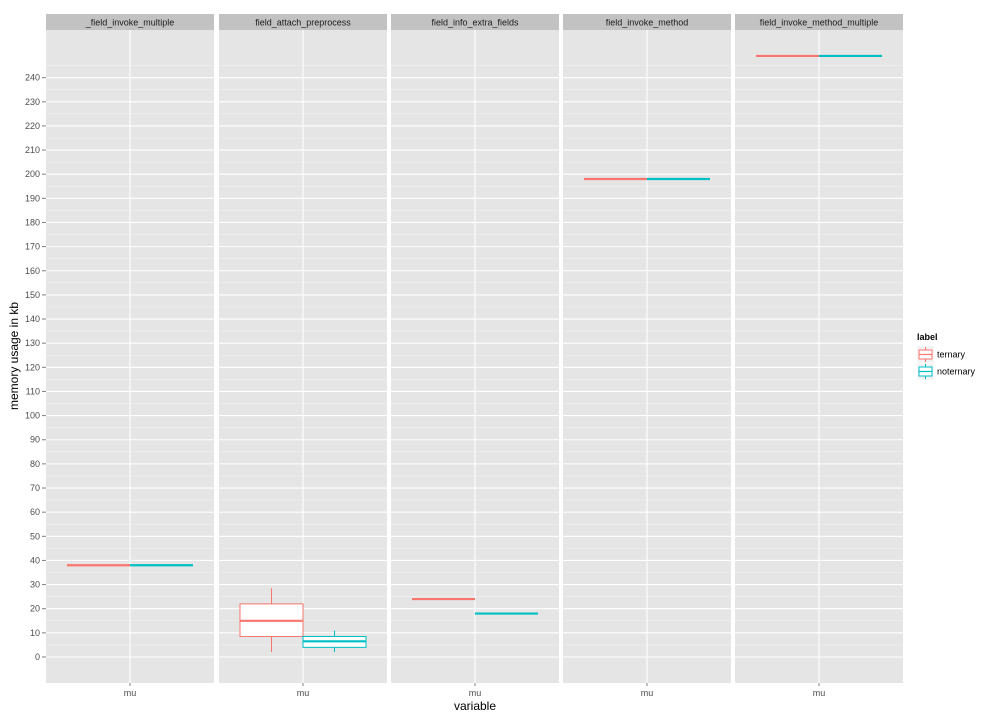  Describe the element at coordinates (35, 512) in the screenshot. I see `y-tick-label: 60` at that location.